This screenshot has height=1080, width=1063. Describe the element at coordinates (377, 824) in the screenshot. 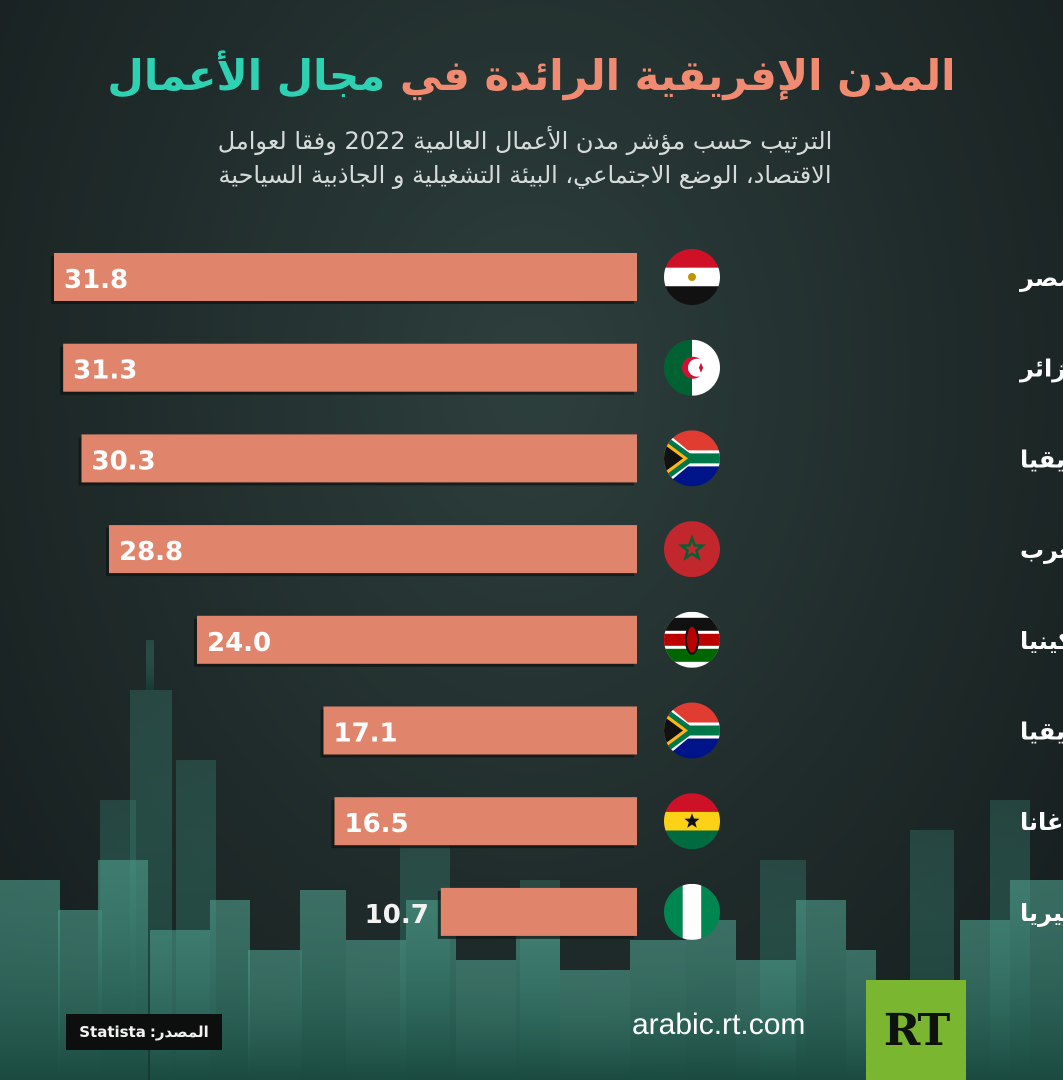

I see `value-label: 16.5` at that location.